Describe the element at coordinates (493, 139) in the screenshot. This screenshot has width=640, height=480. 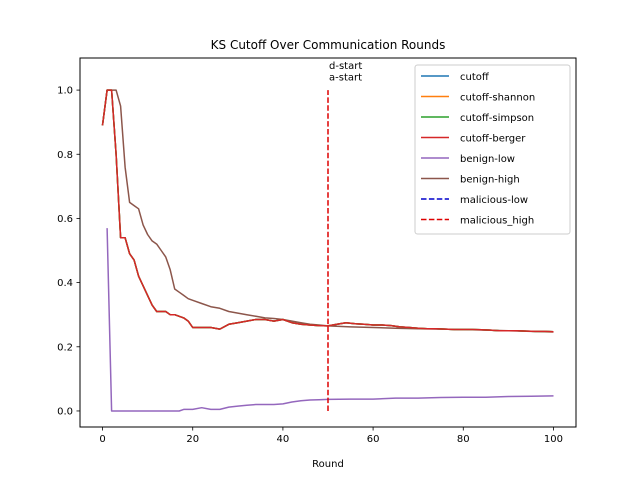
I see `legend-label-cutoff-berger: cutoff-berger` at that location.